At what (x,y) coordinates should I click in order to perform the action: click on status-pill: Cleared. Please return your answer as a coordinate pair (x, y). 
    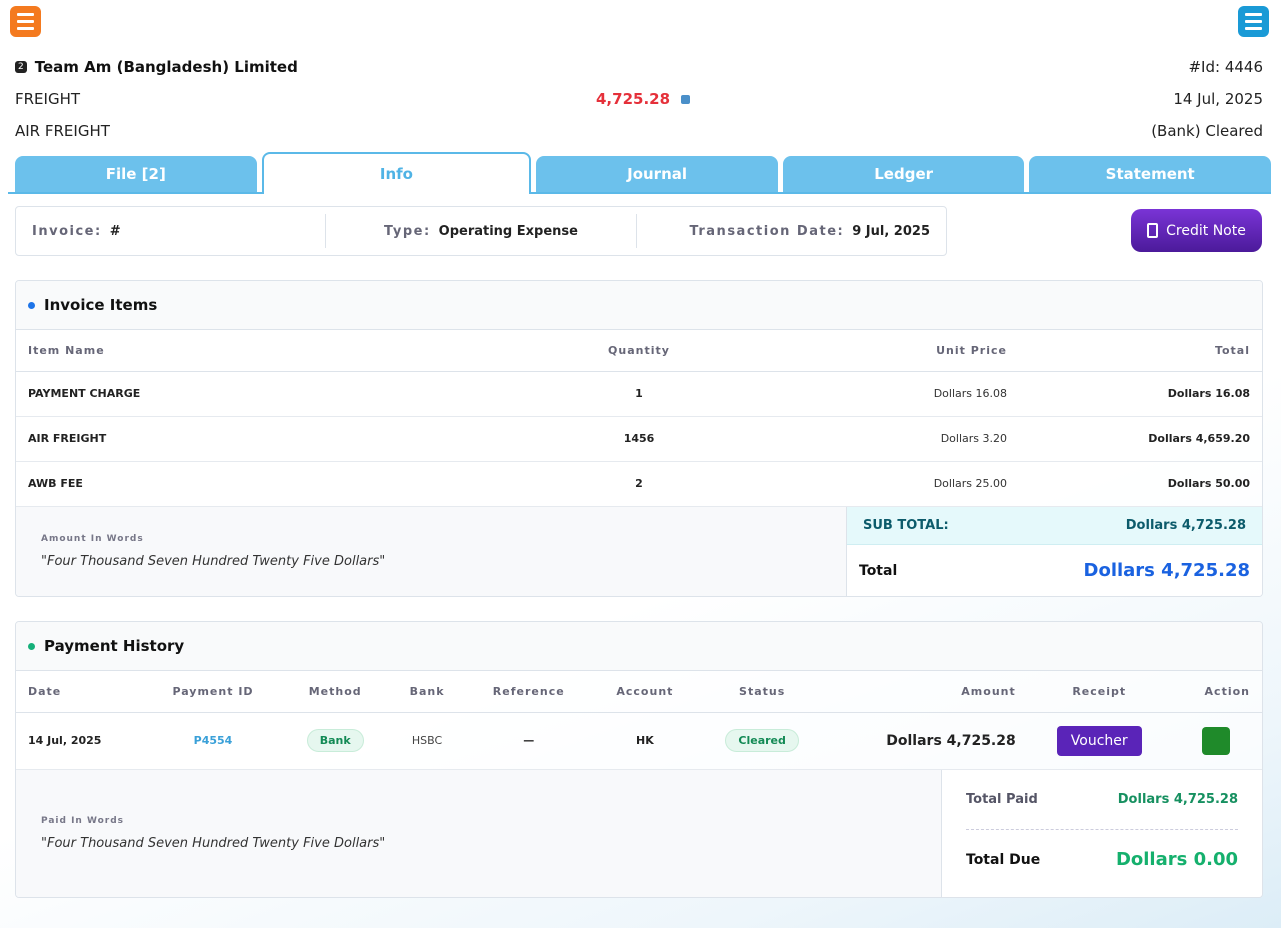
    Looking at the image, I should click on (762, 740).